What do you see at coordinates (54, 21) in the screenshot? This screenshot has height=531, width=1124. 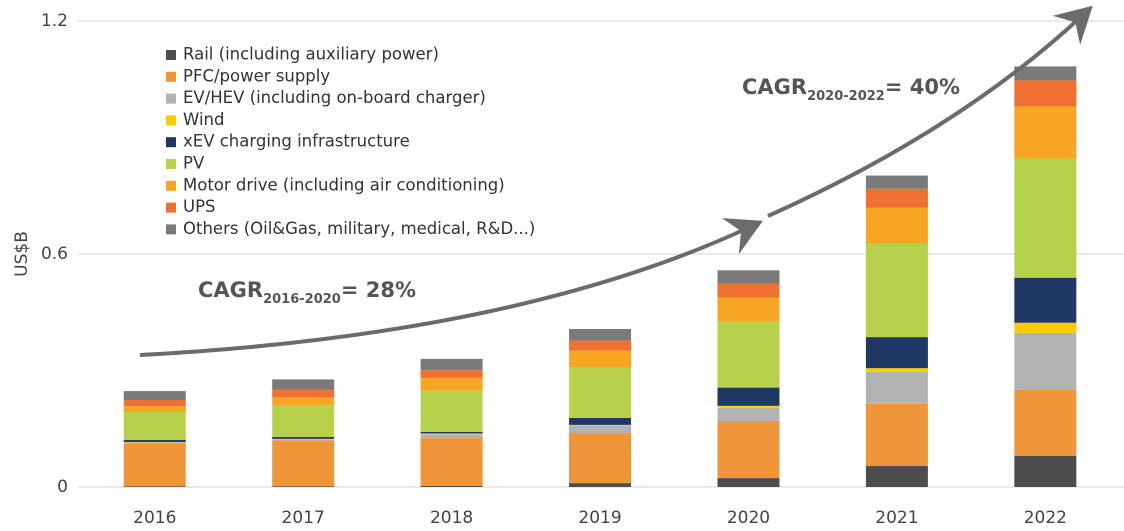 I see `y-tick-label: 1.2` at bounding box center [54, 21].